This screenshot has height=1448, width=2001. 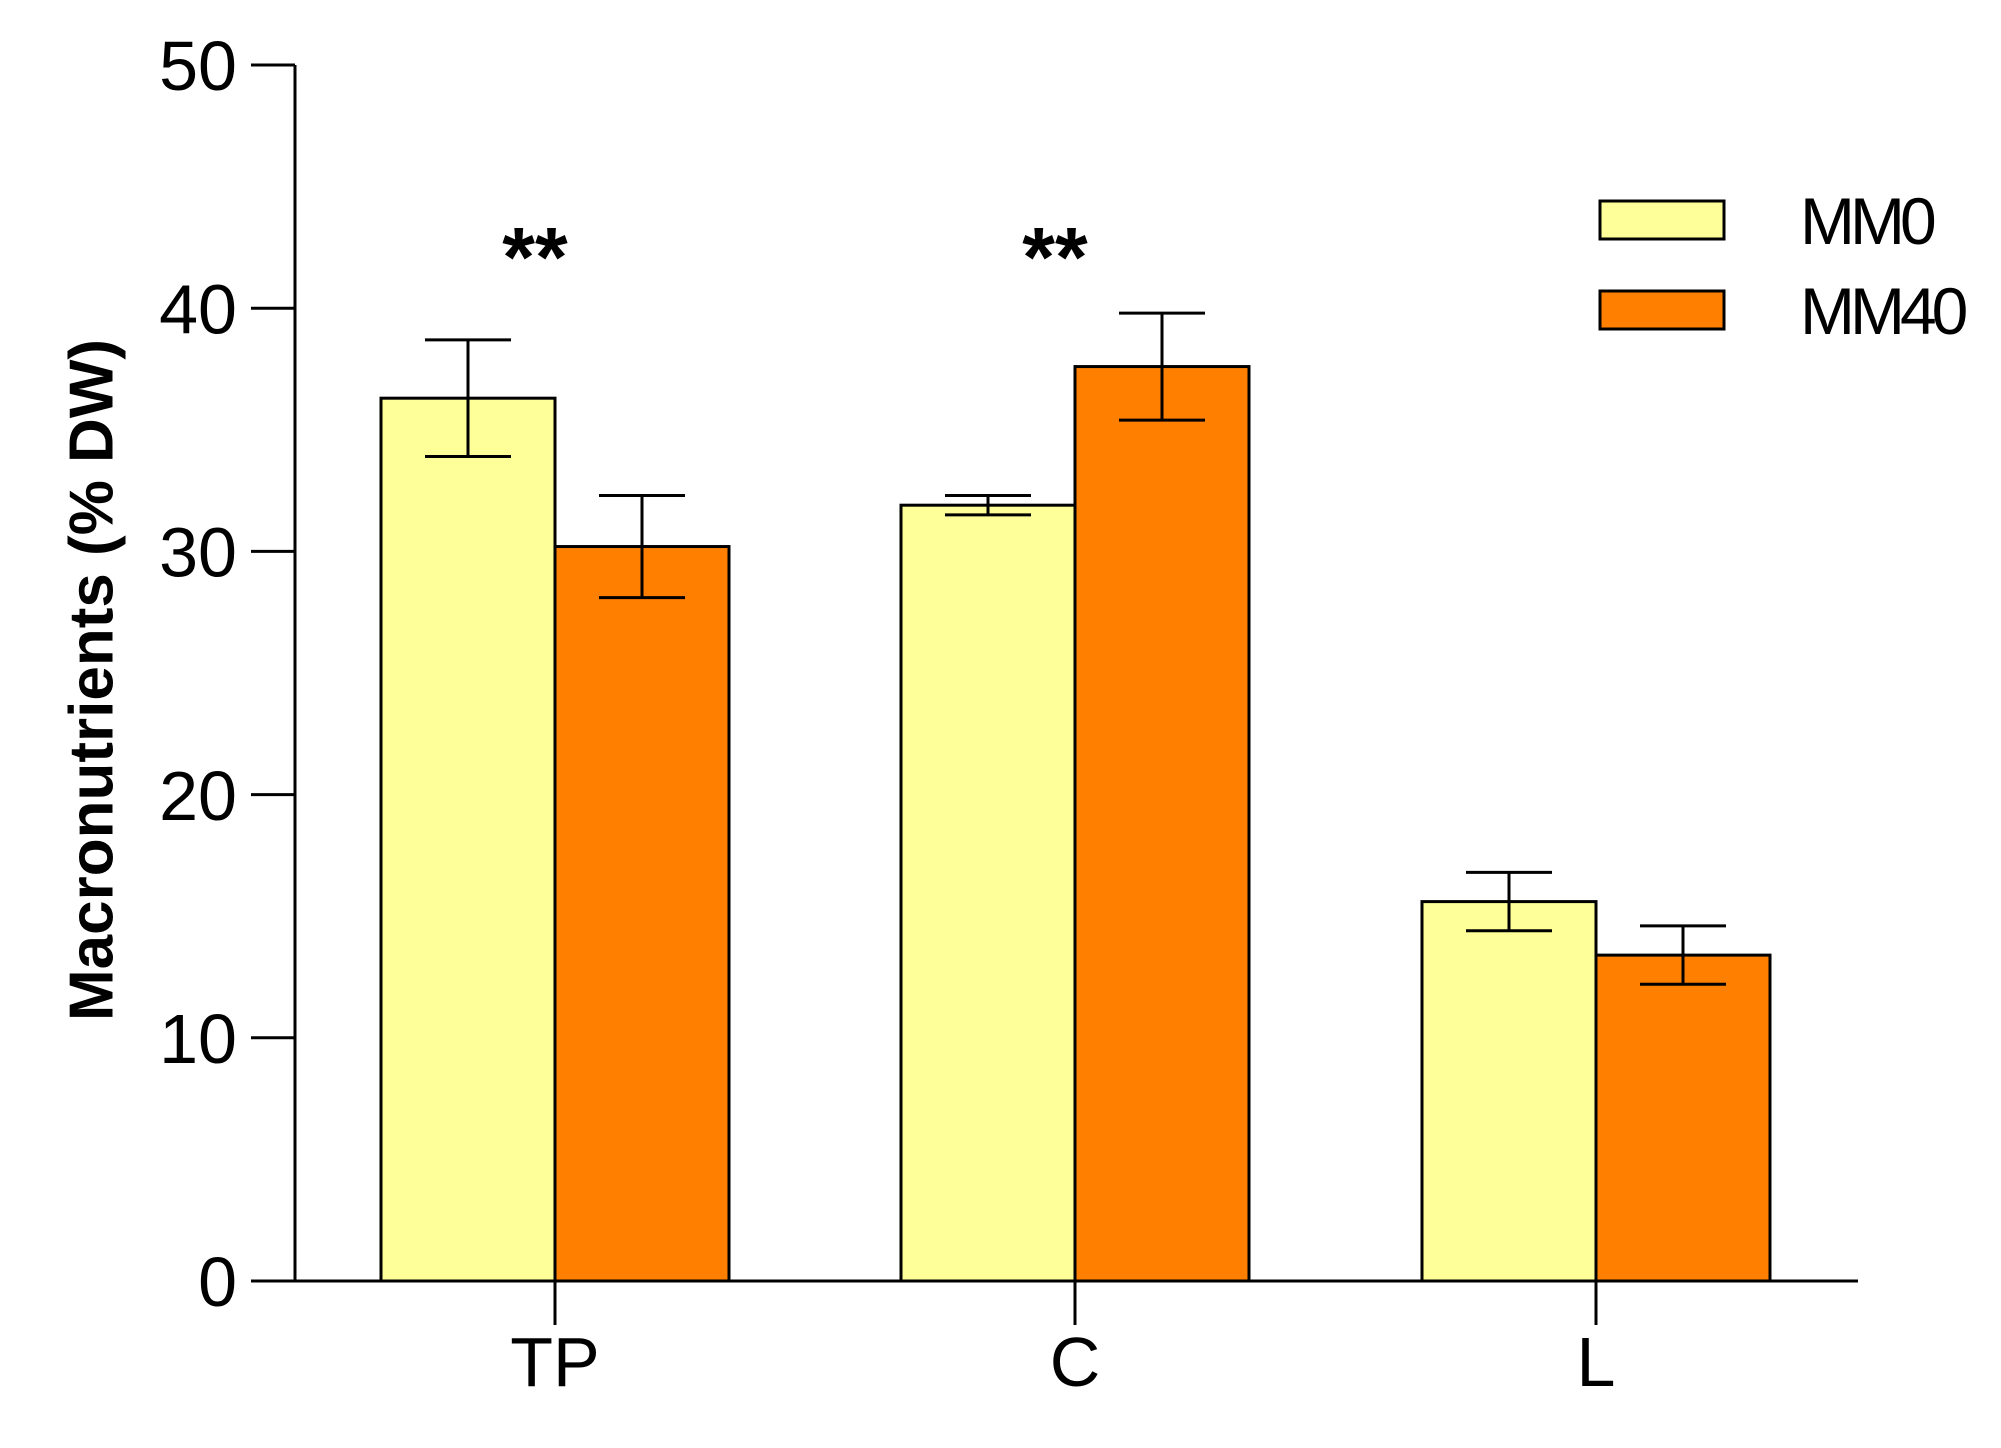 I want to click on x-tick-label-tp: TP, so click(x=554, y=1362).